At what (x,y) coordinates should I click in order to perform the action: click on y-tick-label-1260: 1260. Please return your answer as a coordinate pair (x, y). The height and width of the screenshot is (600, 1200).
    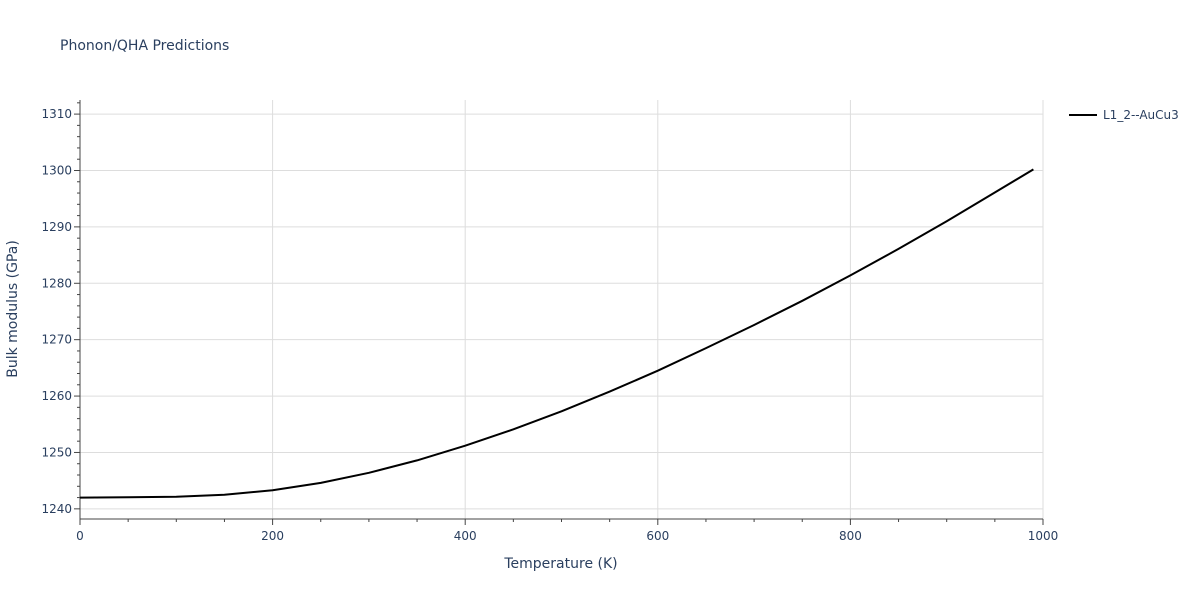
    Looking at the image, I should click on (56, 396).